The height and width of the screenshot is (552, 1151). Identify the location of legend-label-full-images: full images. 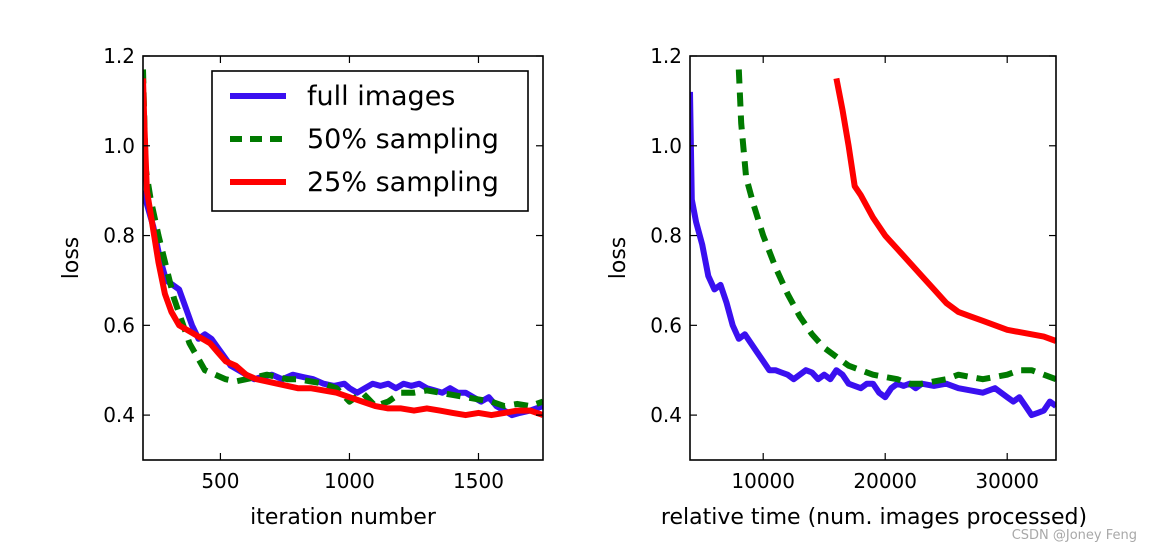
(381, 96).